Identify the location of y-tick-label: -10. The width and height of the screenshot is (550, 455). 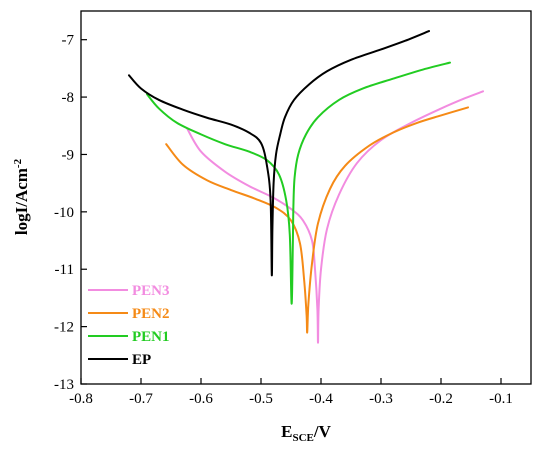
(64, 213).